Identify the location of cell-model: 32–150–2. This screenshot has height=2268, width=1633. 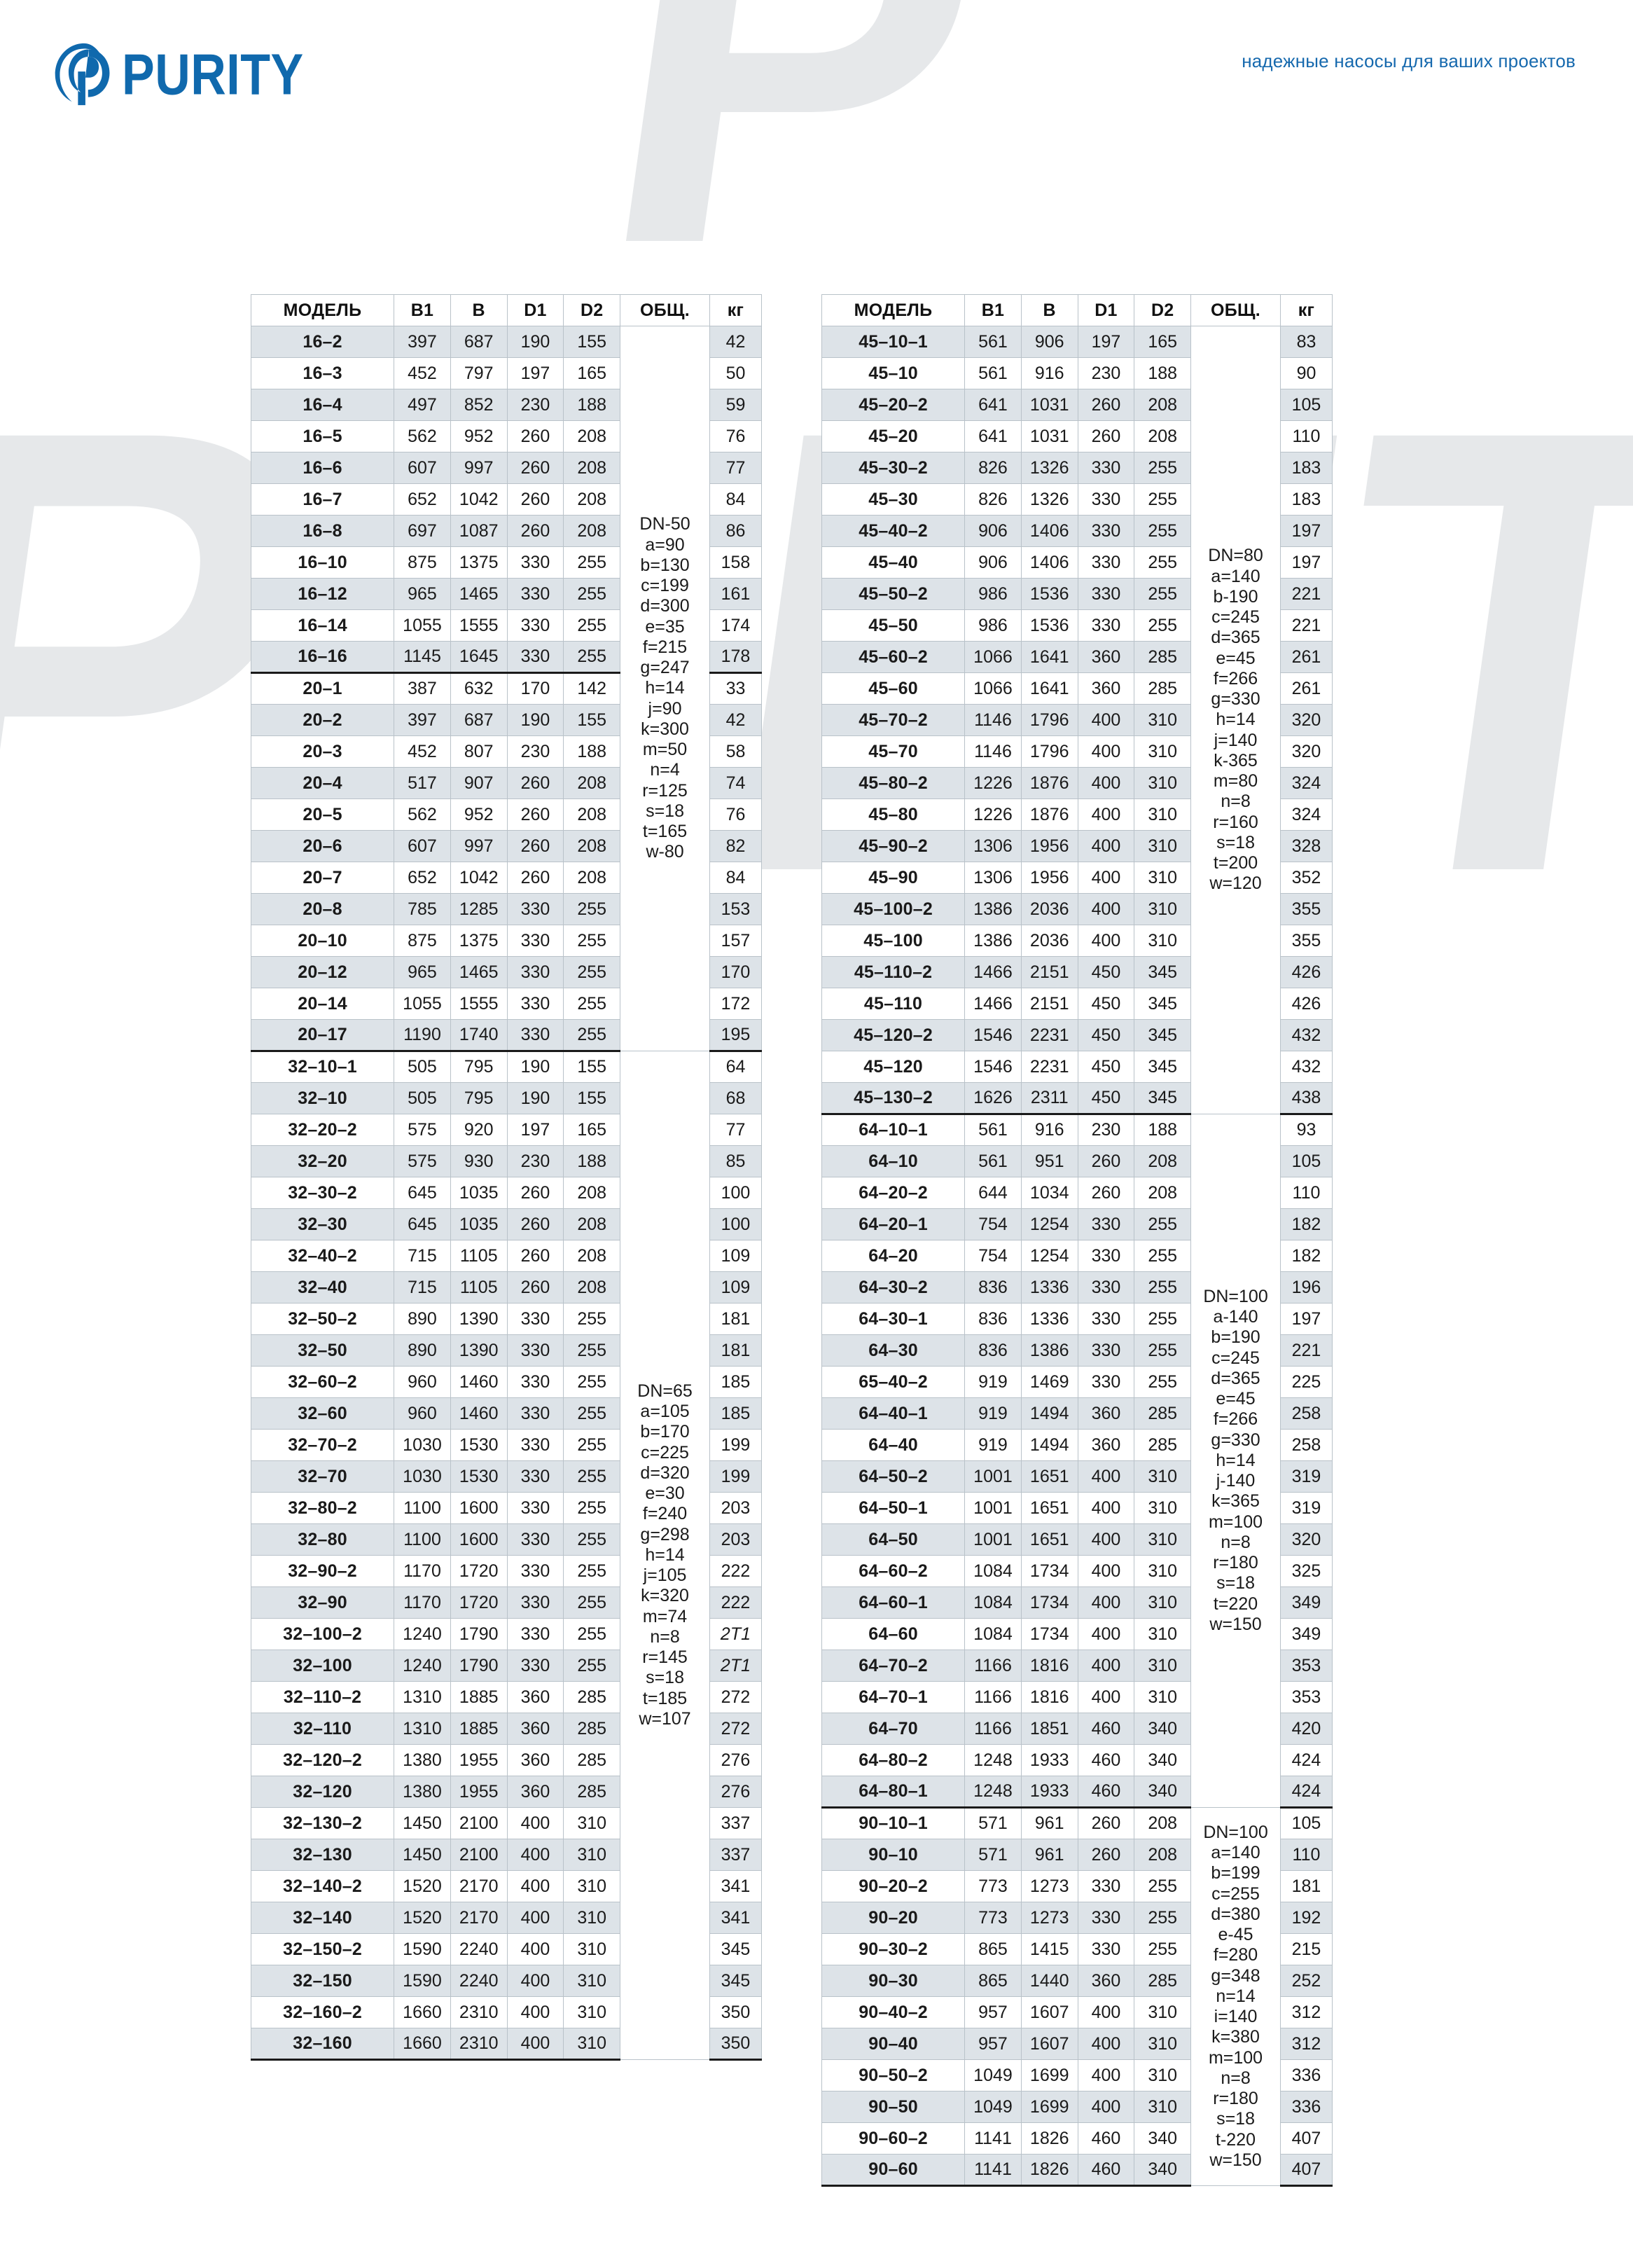
(322, 1949).